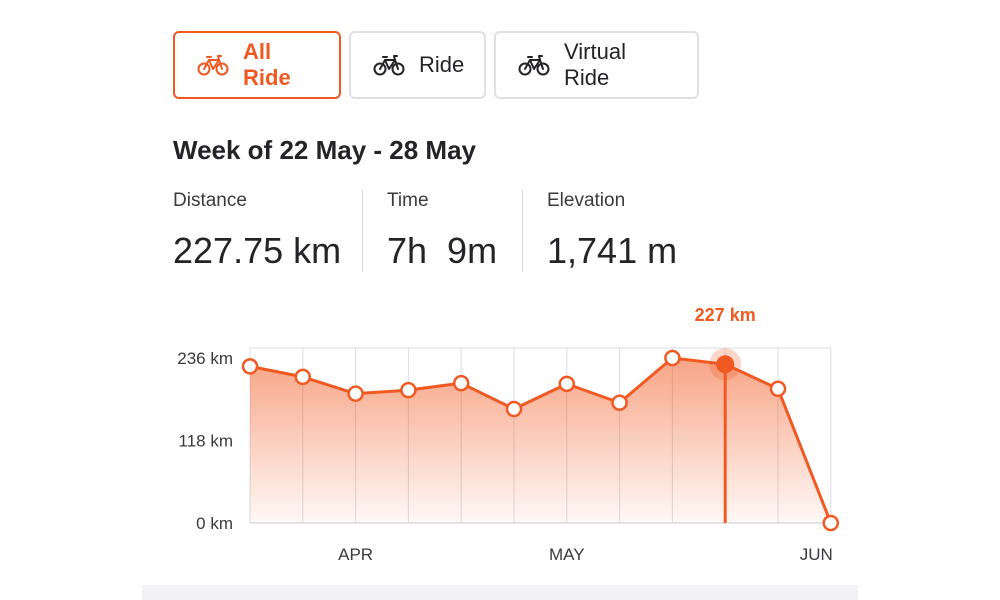 The image size is (1000, 600). I want to click on highlight-value-label: 227 km, so click(725, 315).